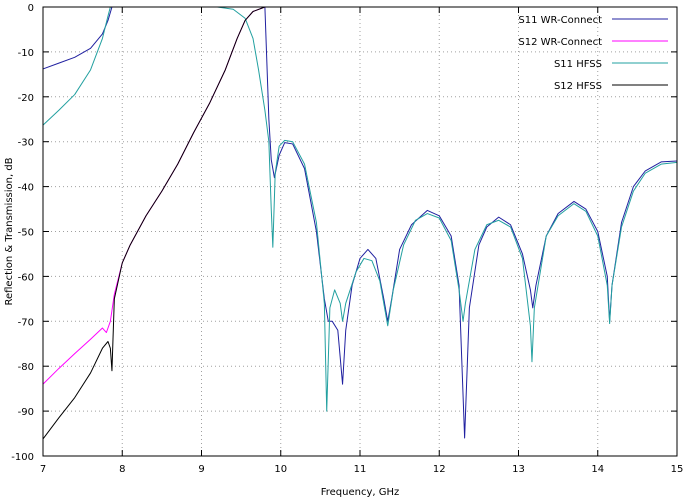 The image size is (700, 500). I want to click on y-tick-label: -40, so click(26, 188).